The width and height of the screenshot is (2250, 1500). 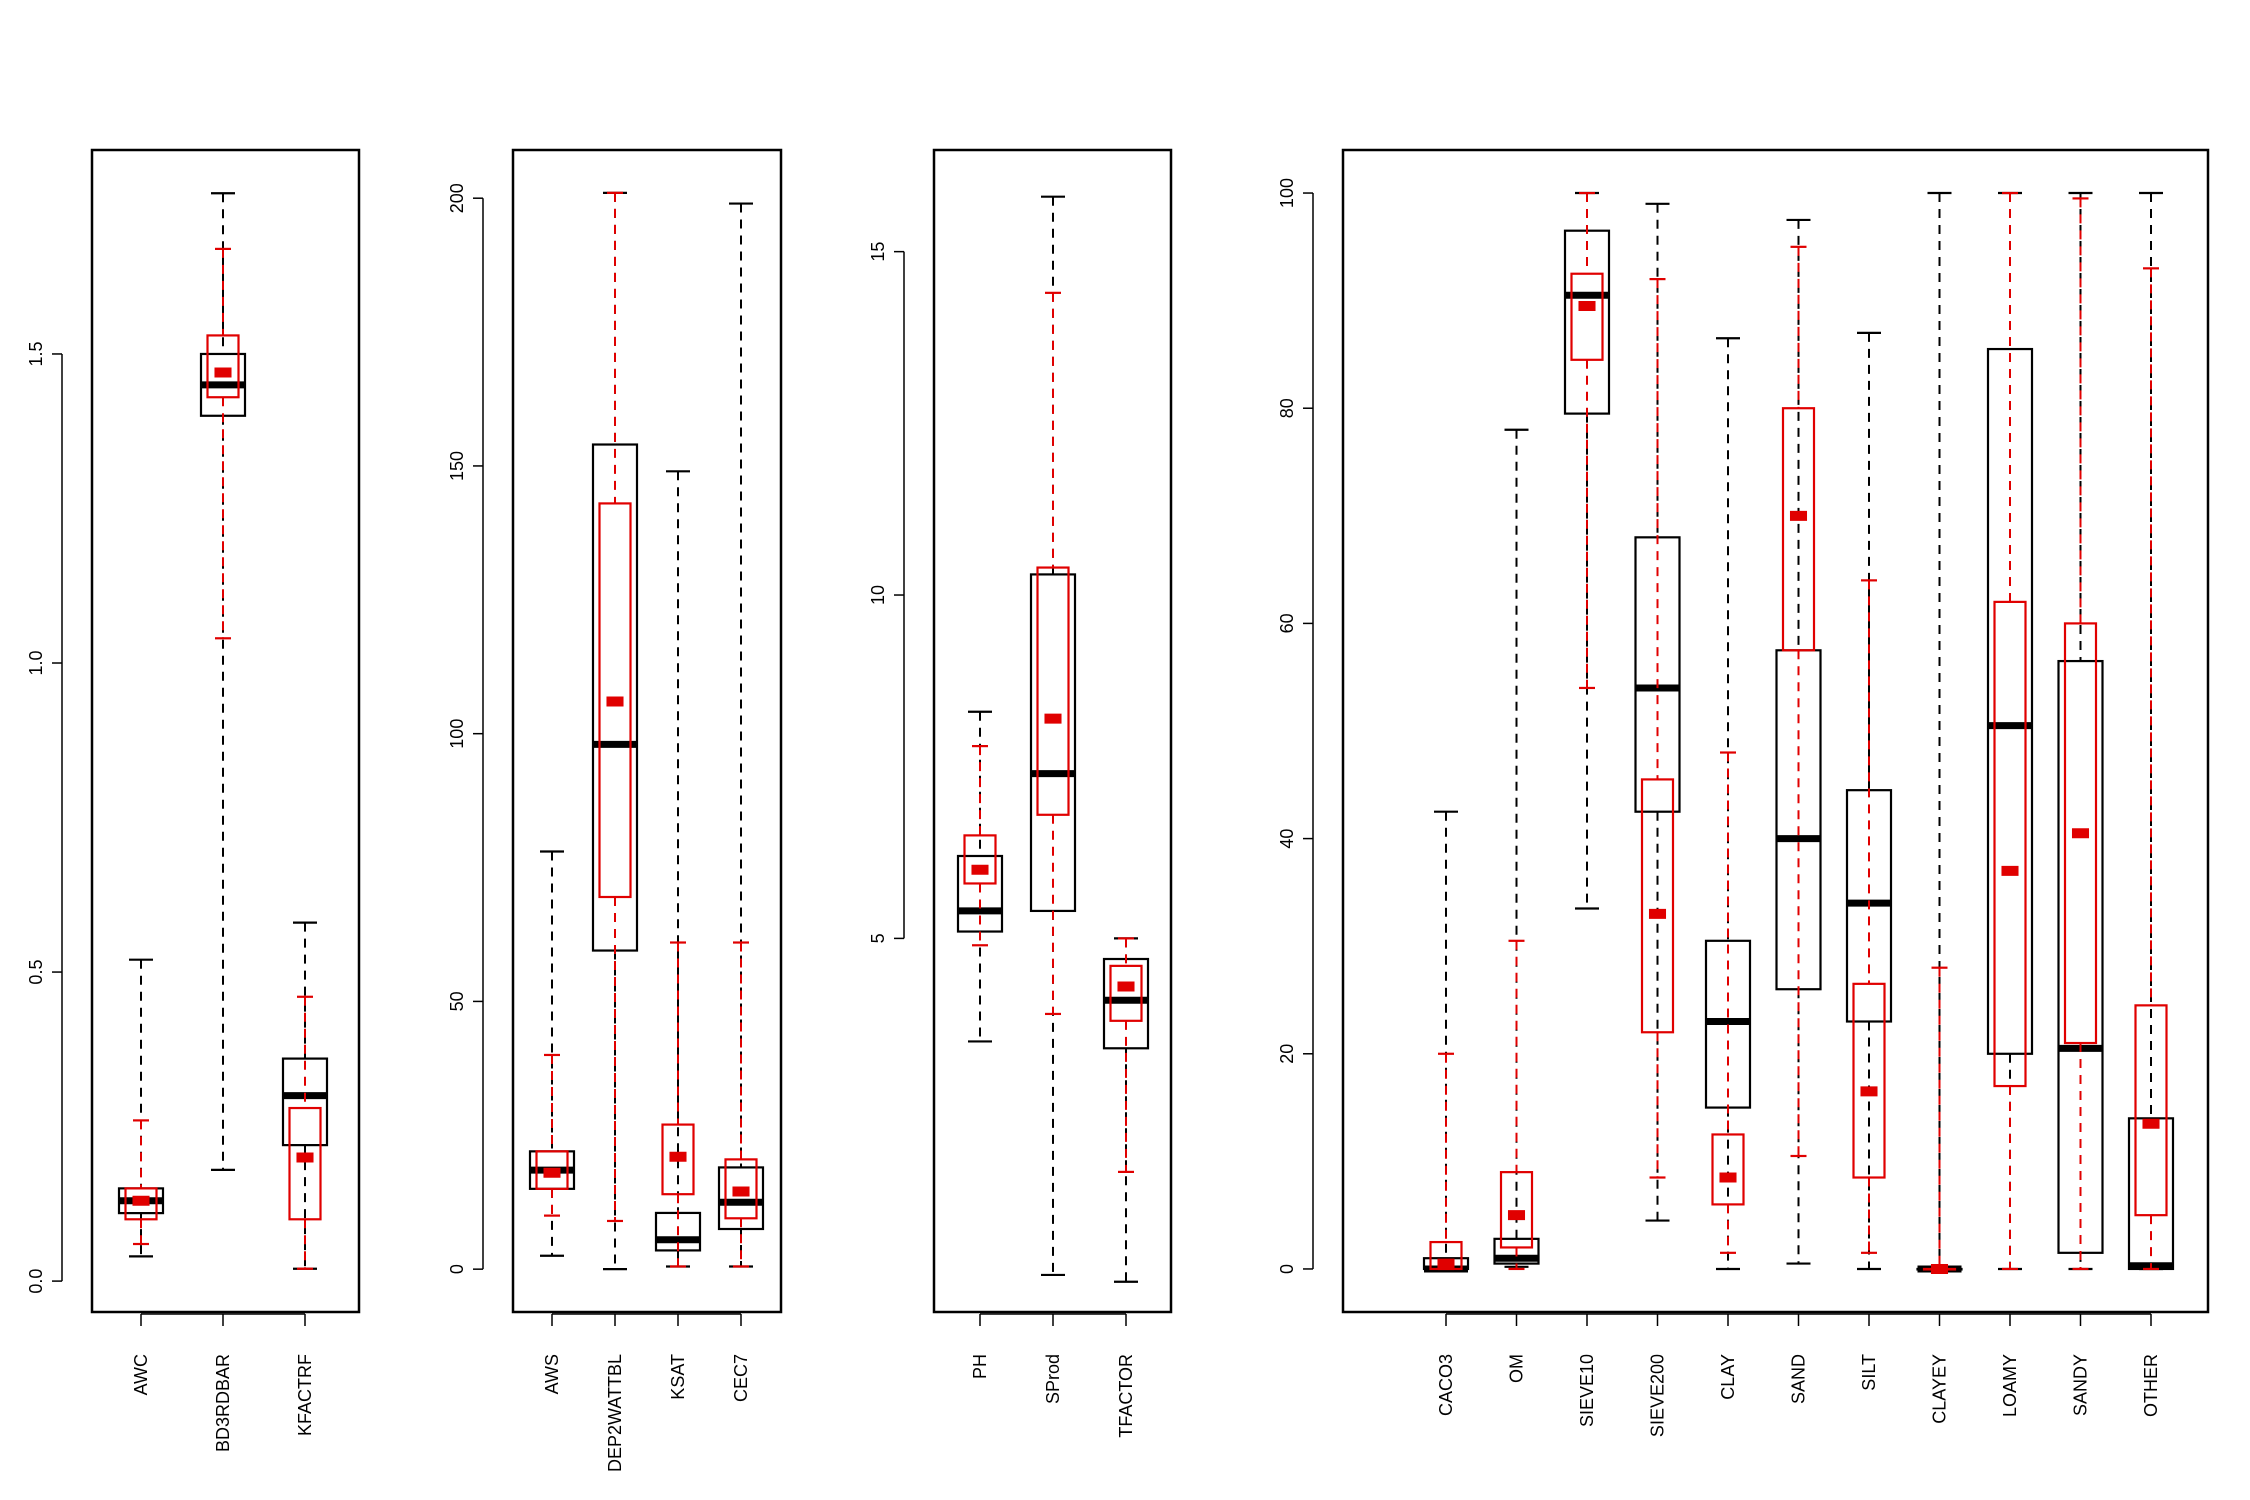 What do you see at coordinates (2081, 1385) in the screenshot?
I see `x-tick-label: SANDY` at bounding box center [2081, 1385].